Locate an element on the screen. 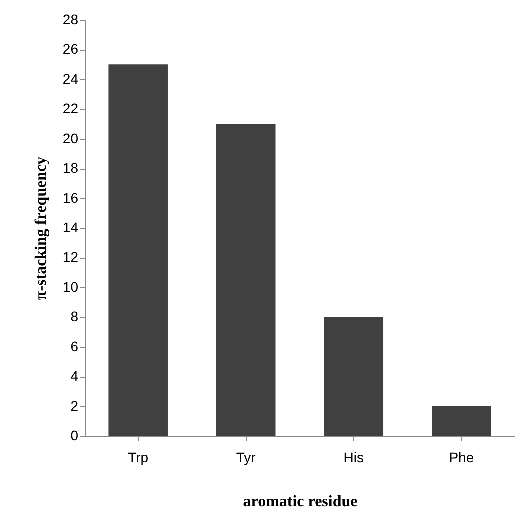  y-tick-label: 22 is located at coordinates (70, 108).